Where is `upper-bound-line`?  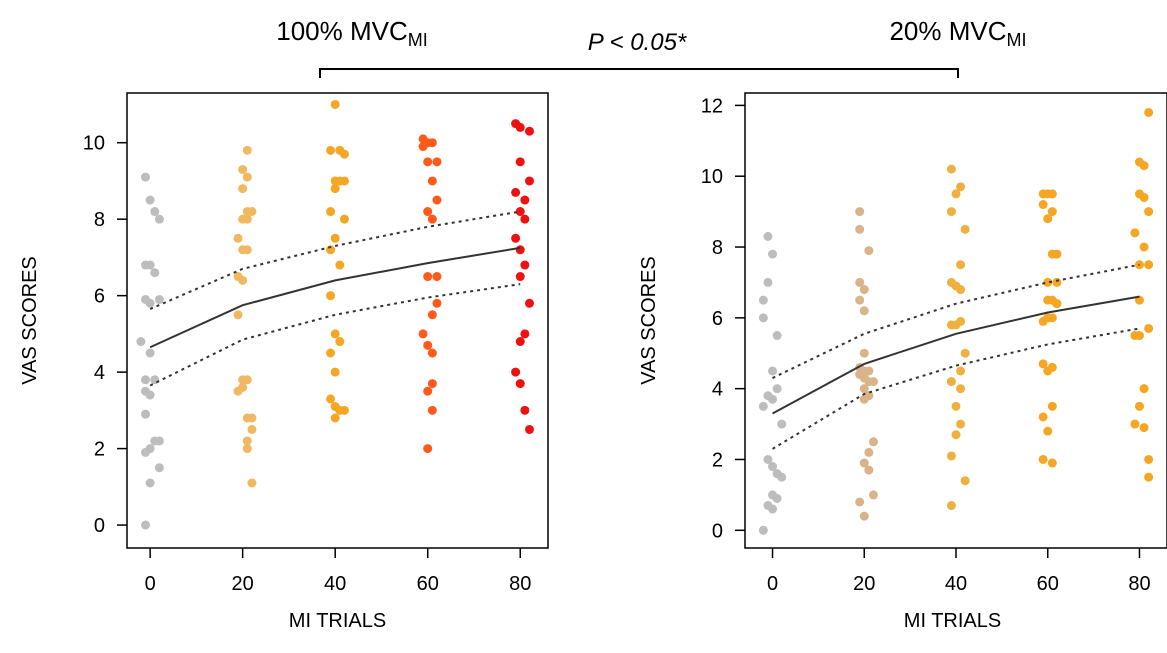
upper-bound-line is located at coordinates (335, 260).